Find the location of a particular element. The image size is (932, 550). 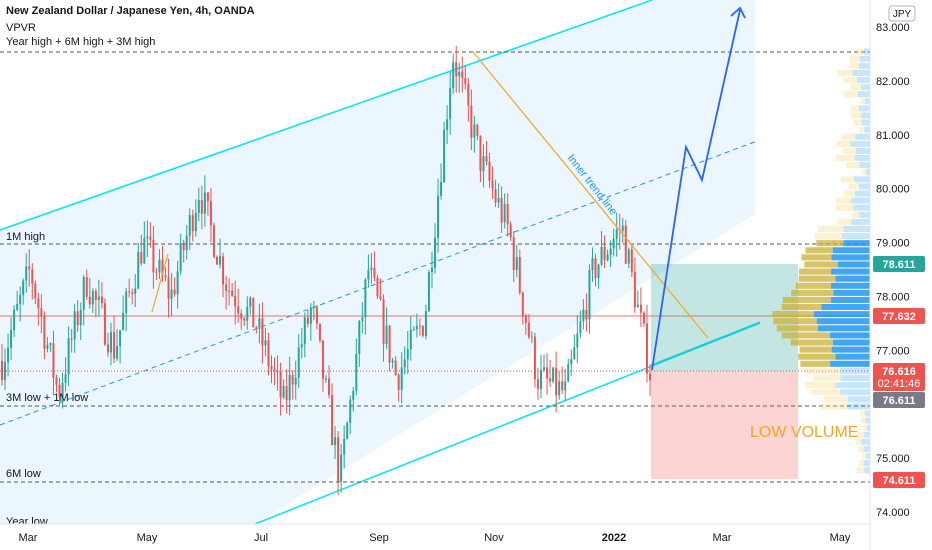

support-line is located at coordinates (705, 343).